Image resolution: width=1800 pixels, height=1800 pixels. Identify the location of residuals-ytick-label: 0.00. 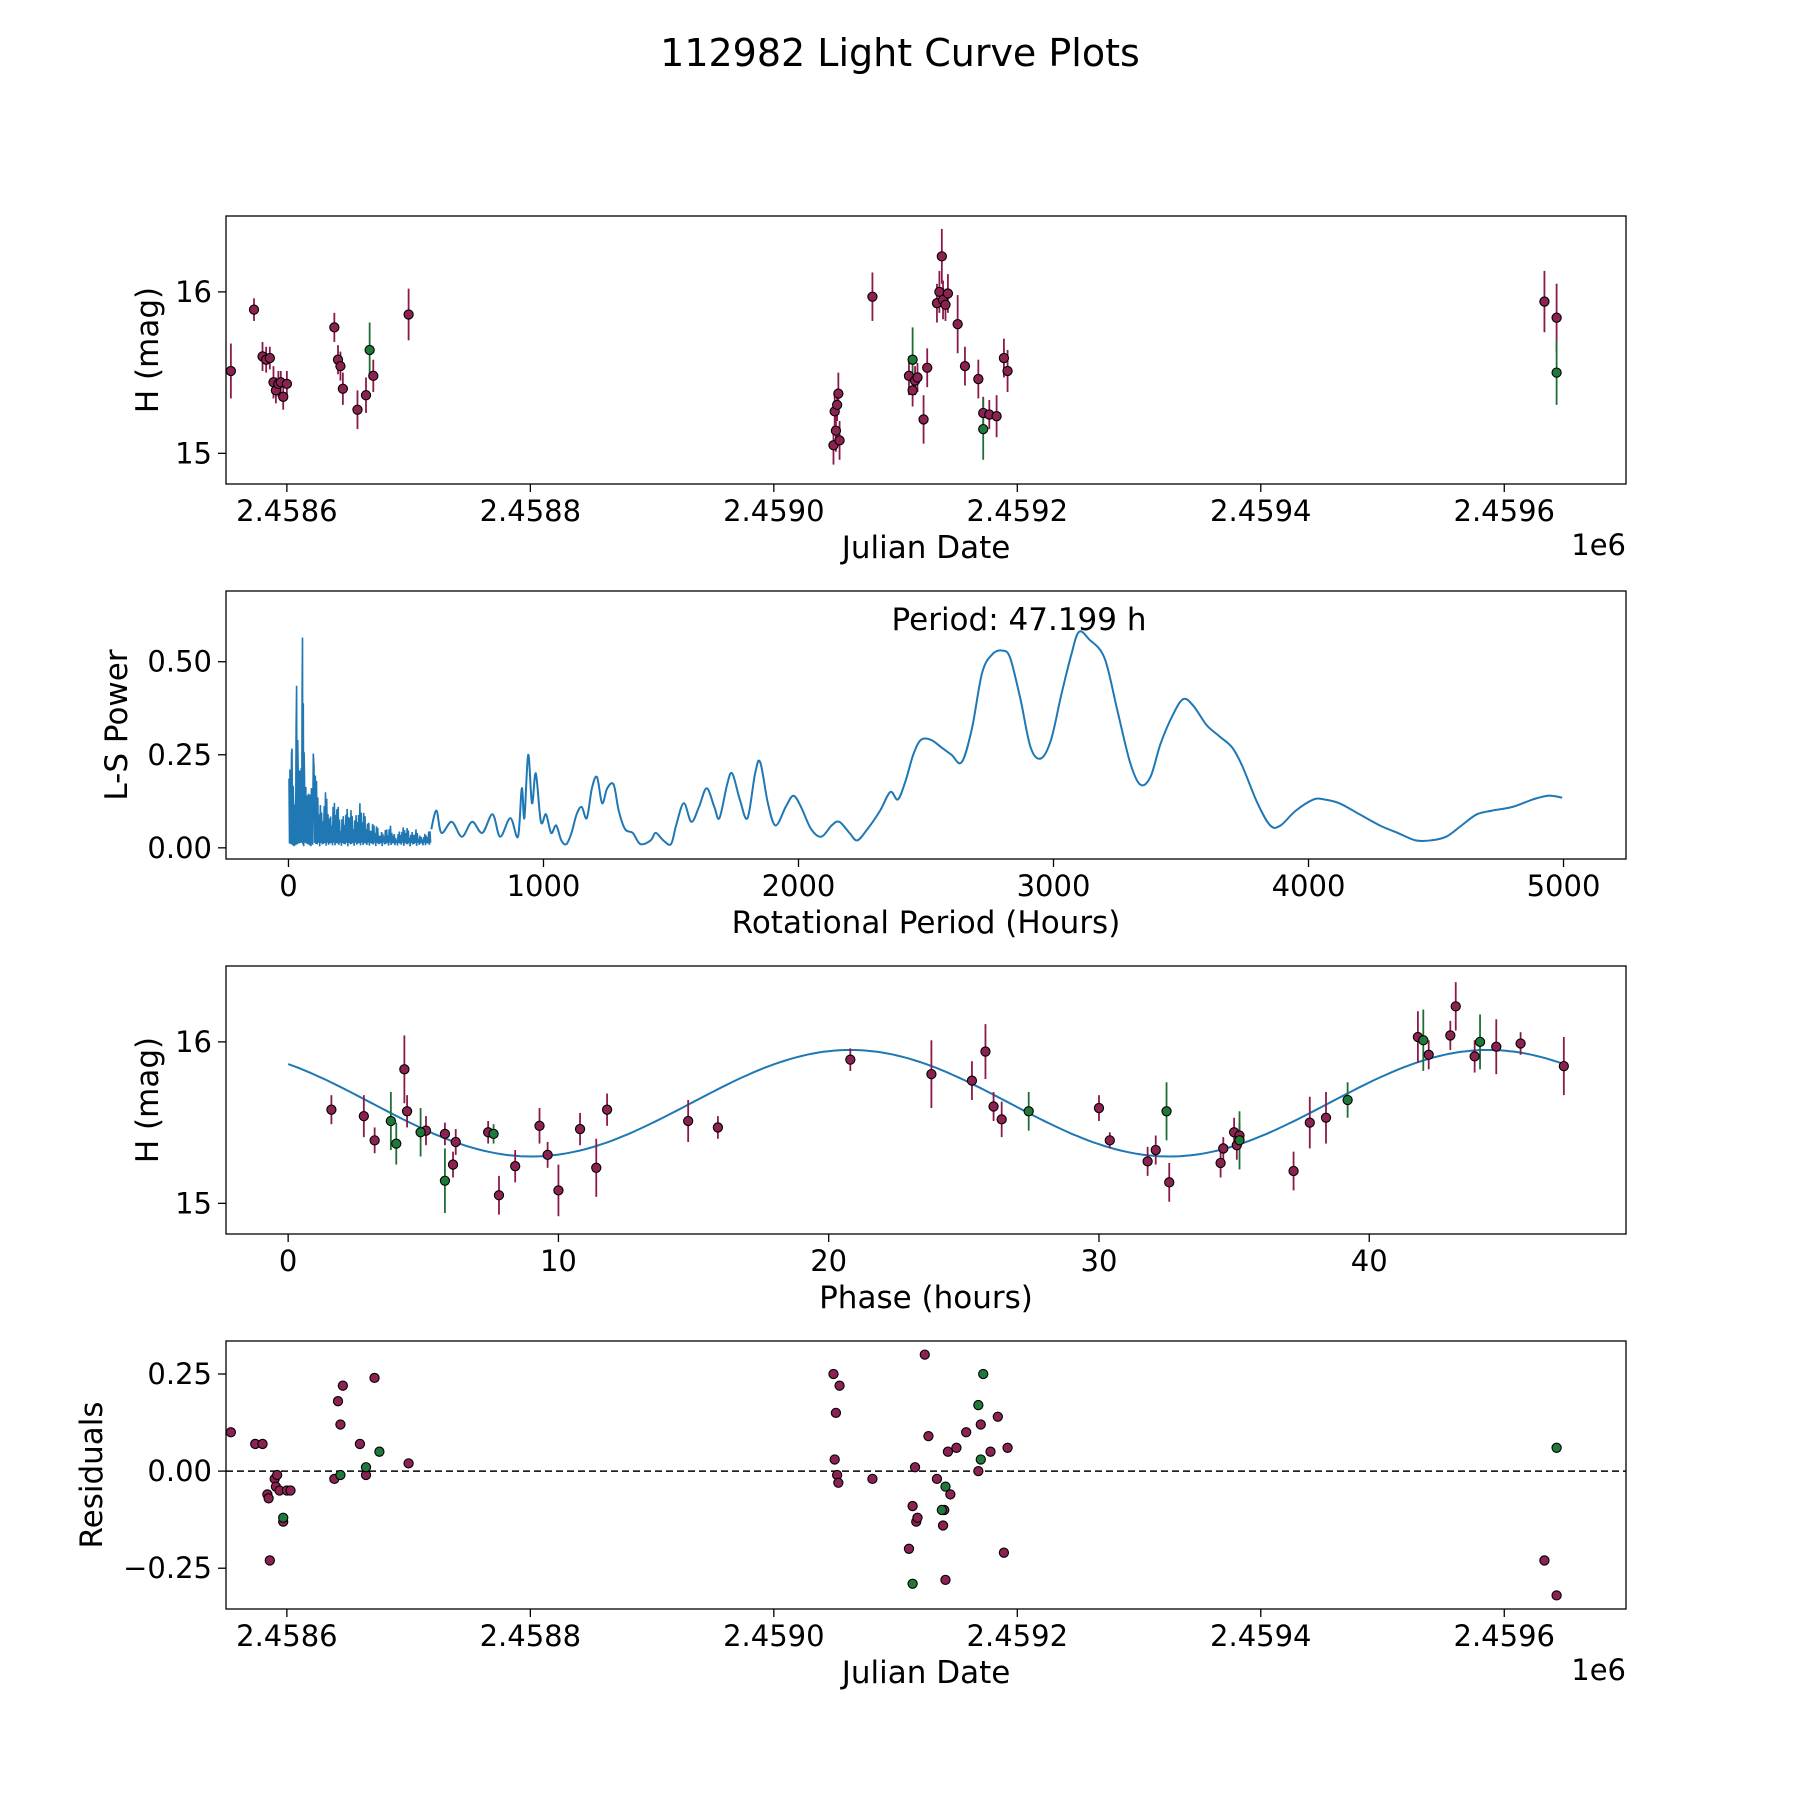
(179, 1471).